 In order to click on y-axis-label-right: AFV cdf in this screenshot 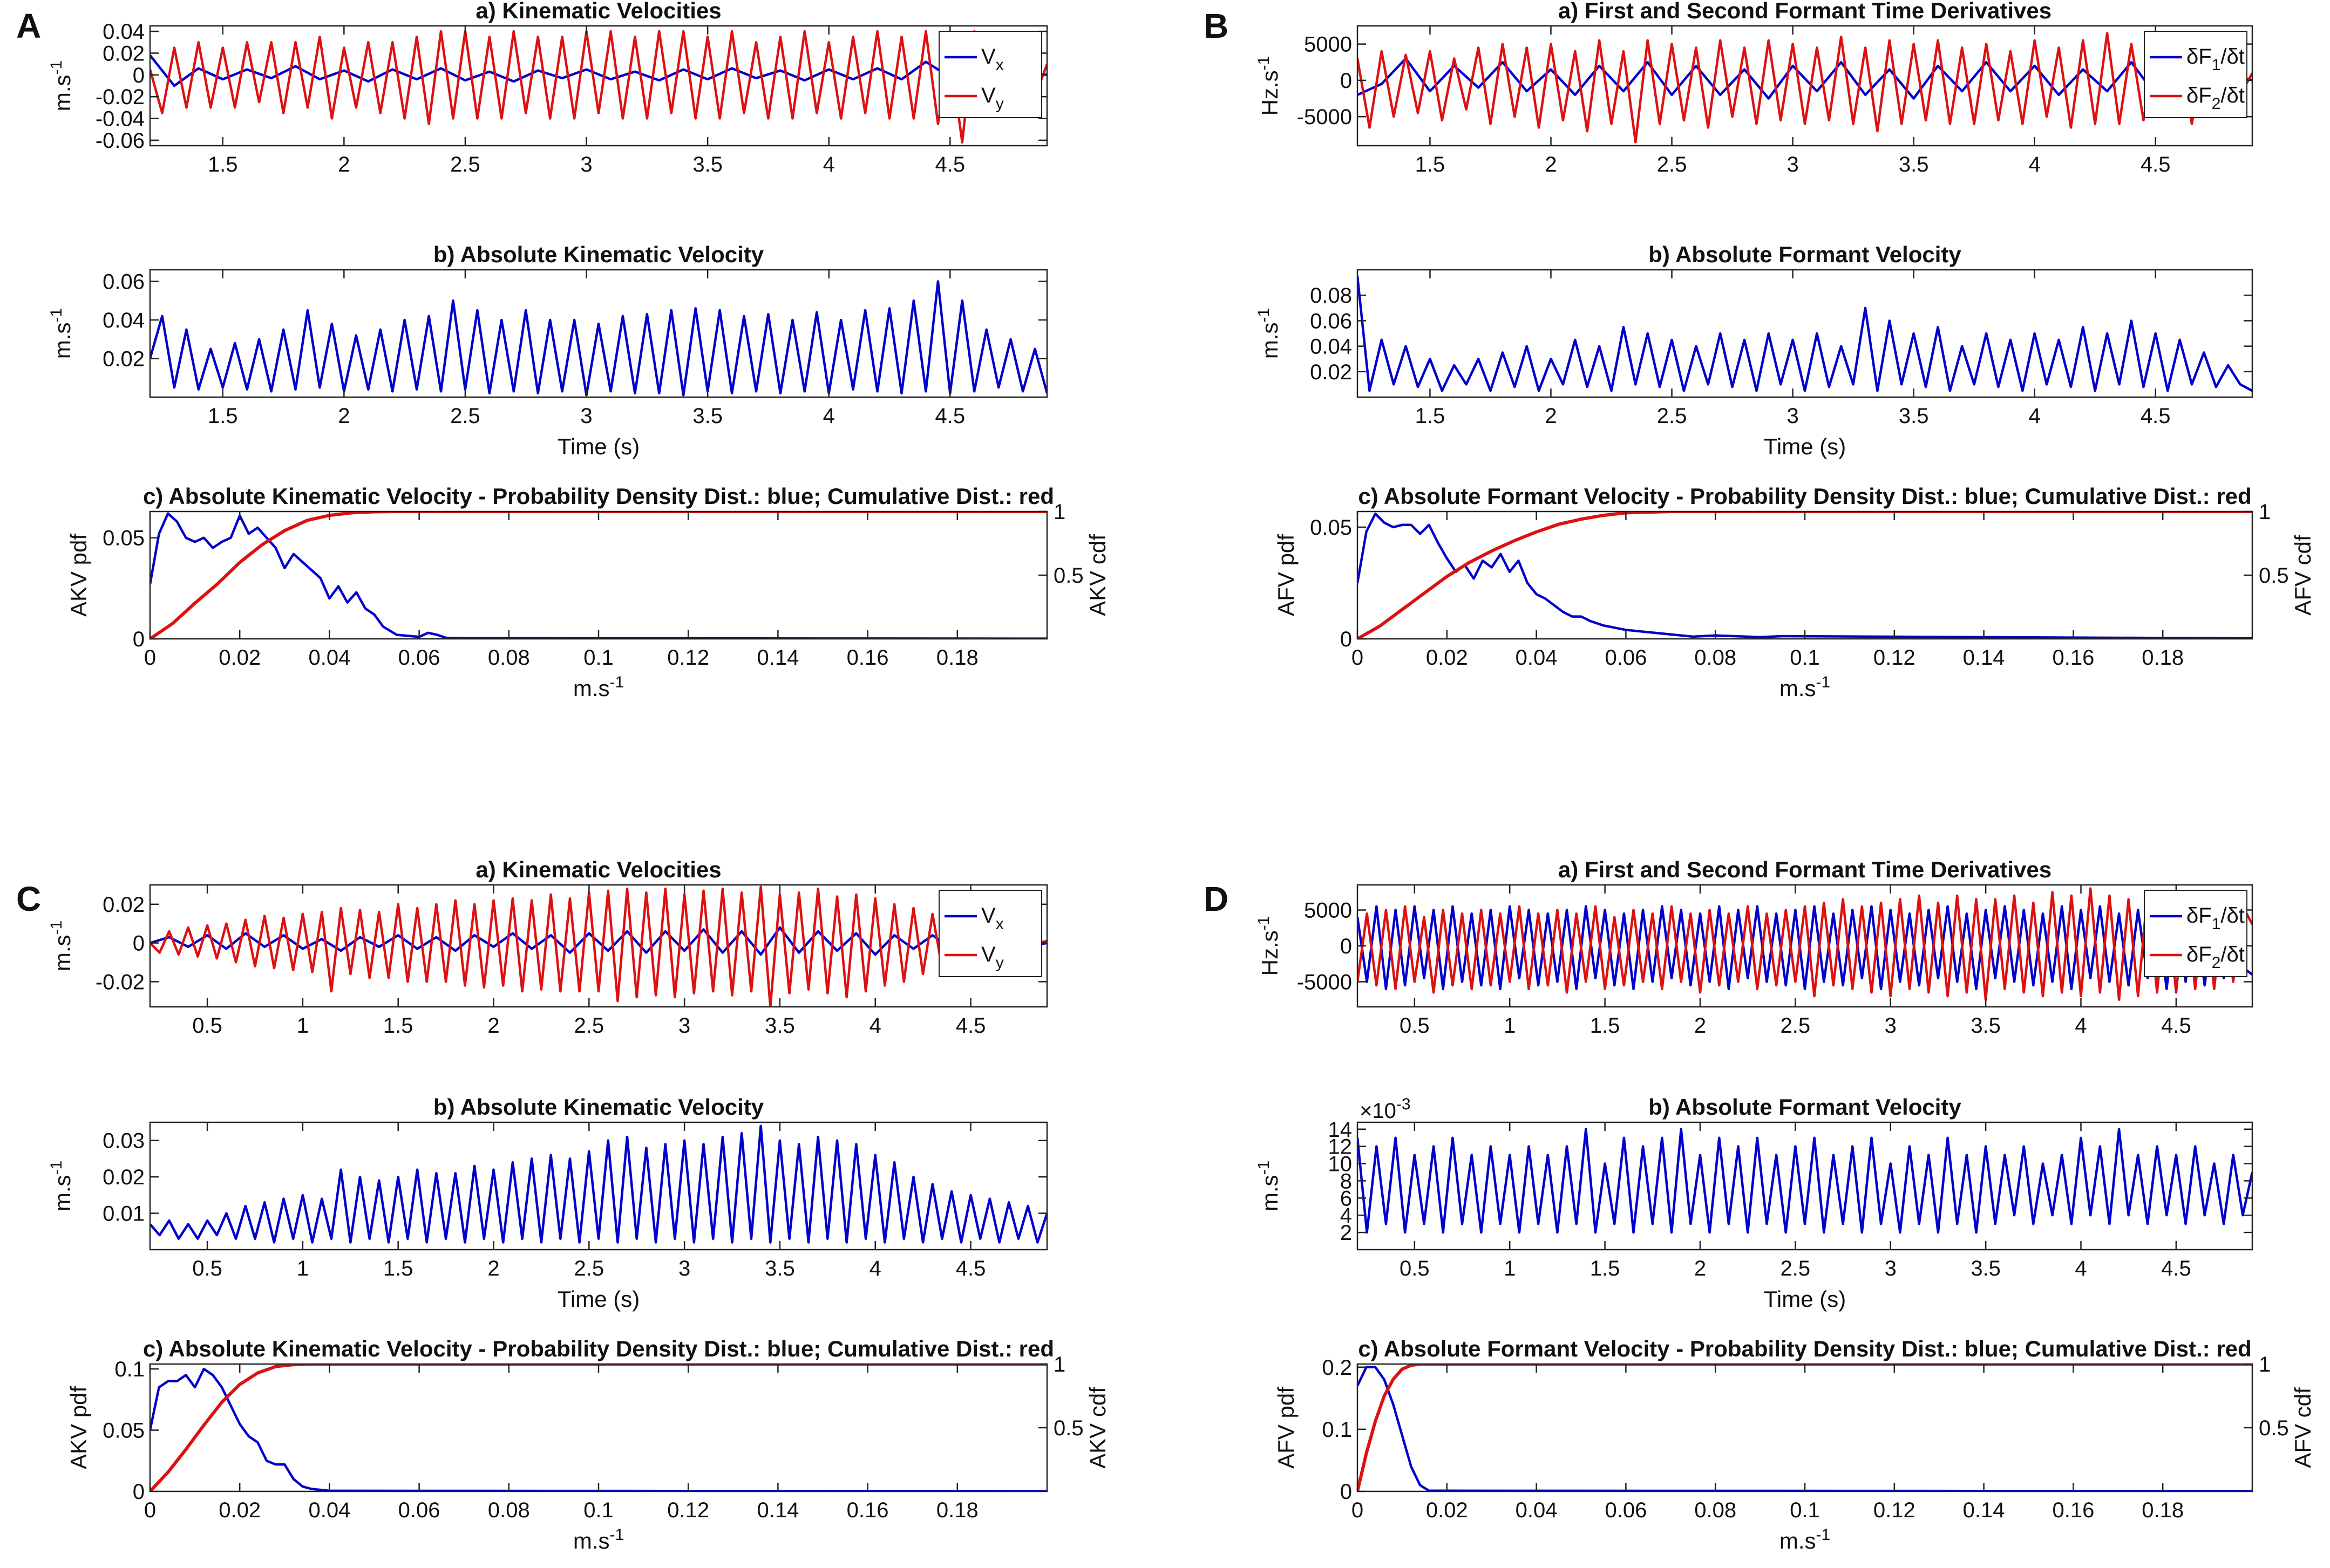, I will do `click(2302, 1427)`.